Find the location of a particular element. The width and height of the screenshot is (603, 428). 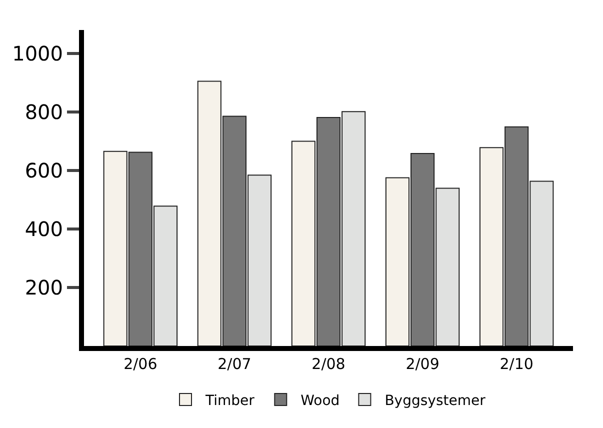

y-tick-label: 200 is located at coordinates (43, 287).